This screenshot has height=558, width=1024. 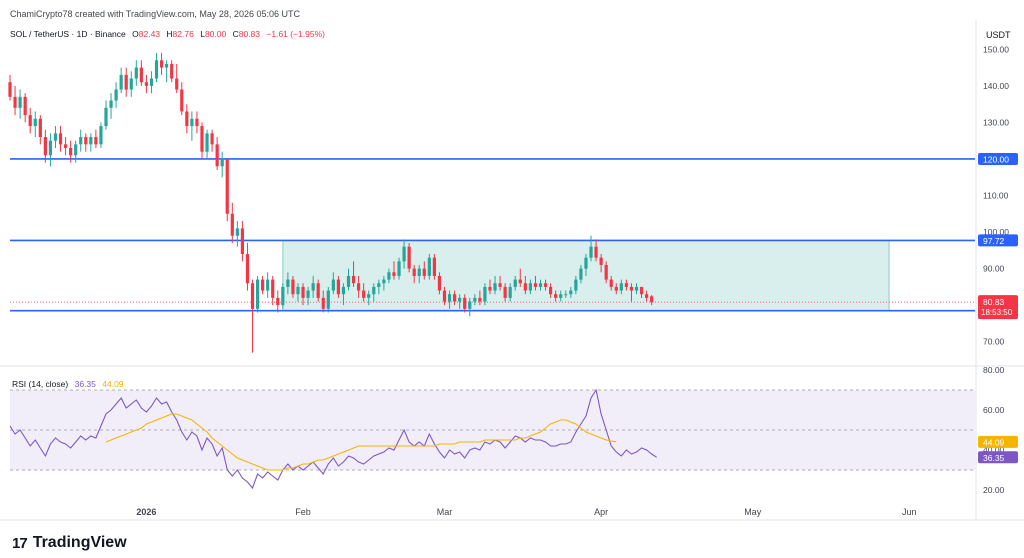 I want to click on rsi-legend-name: RSI (14, close), so click(x=40, y=384).